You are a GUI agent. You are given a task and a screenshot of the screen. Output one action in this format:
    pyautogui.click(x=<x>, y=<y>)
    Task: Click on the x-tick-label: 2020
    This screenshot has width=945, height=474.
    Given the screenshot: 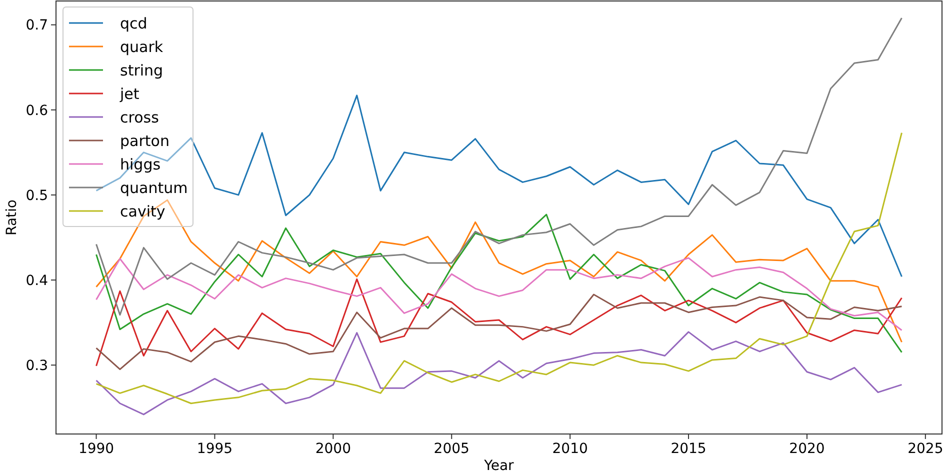 What is the action you would take?
    pyautogui.click(x=807, y=449)
    